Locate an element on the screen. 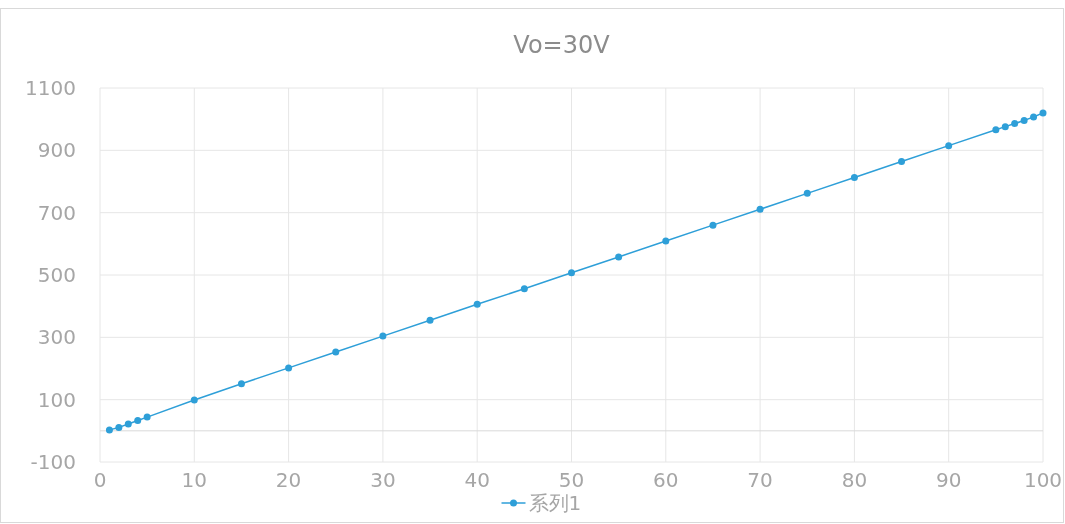 This screenshot has width=1065, height=524. legend: 系列1 is located at coordinates (541, 503).